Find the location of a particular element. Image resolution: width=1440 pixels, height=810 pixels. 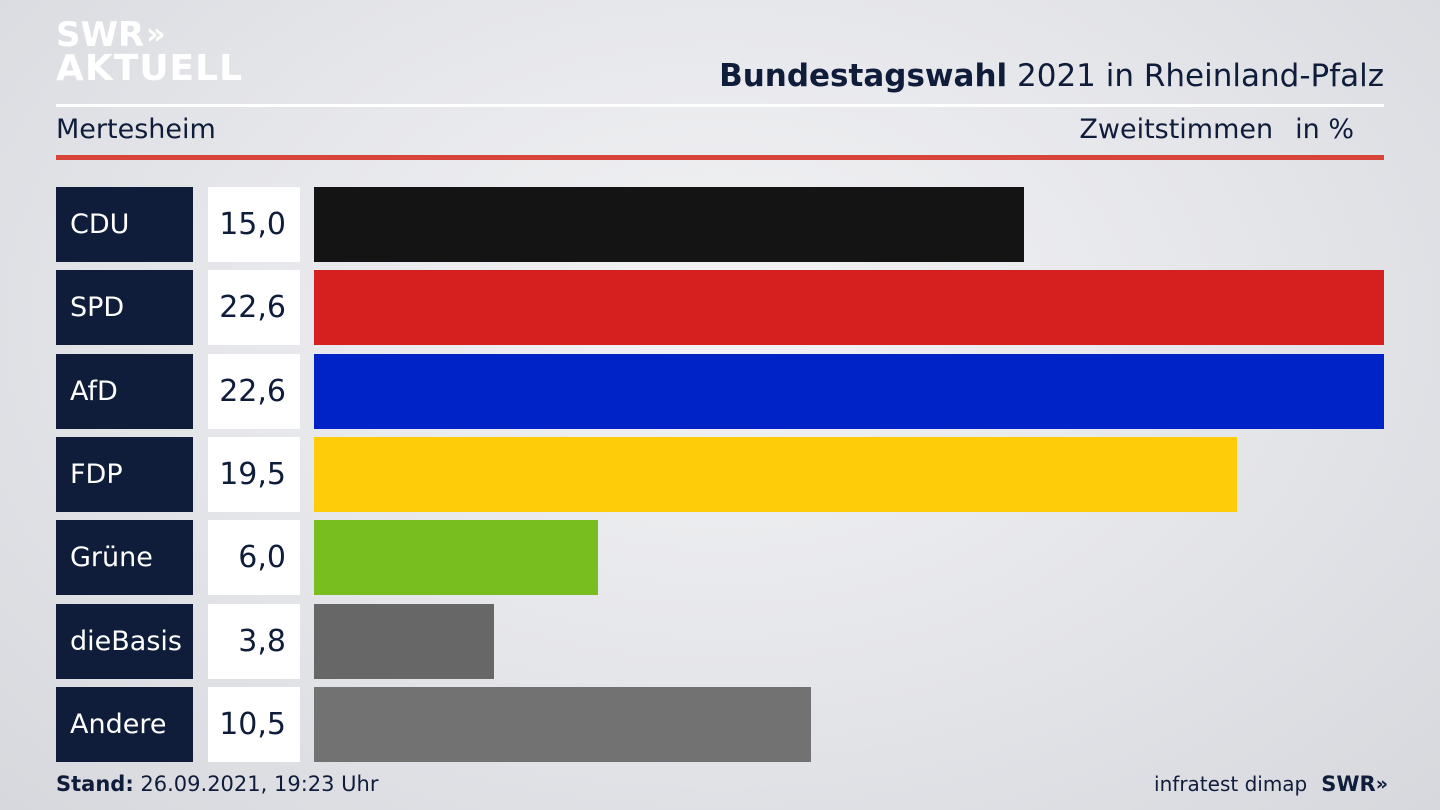

bar-row-6: Andere 10,5 is located at coordinates (720, 724).